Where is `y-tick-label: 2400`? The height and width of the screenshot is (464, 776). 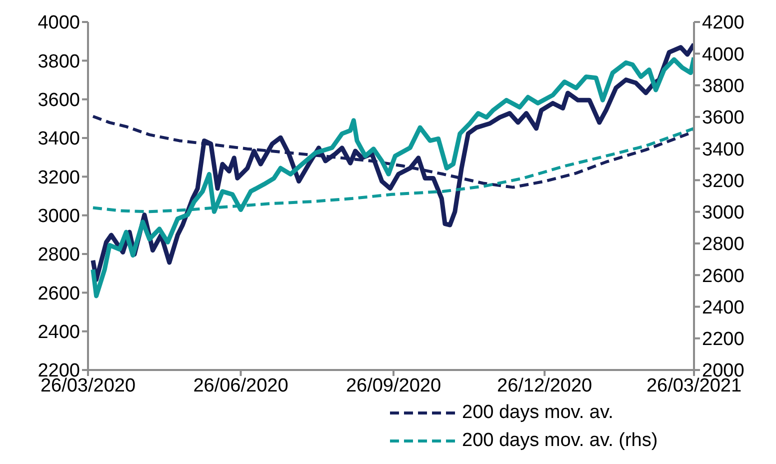
y-tick-label: 2400 is located at coordinates (59, 333).